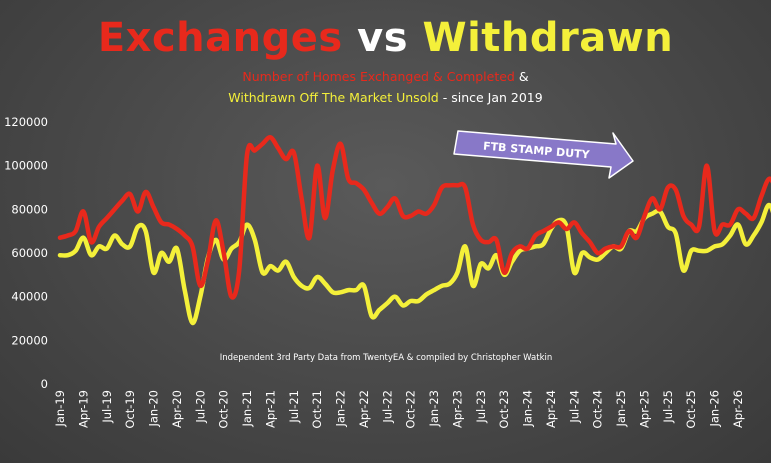  Describe the element at coordinates (364, 409) in the screenshot. I see `x-tick-label: Apr-22` at that location.